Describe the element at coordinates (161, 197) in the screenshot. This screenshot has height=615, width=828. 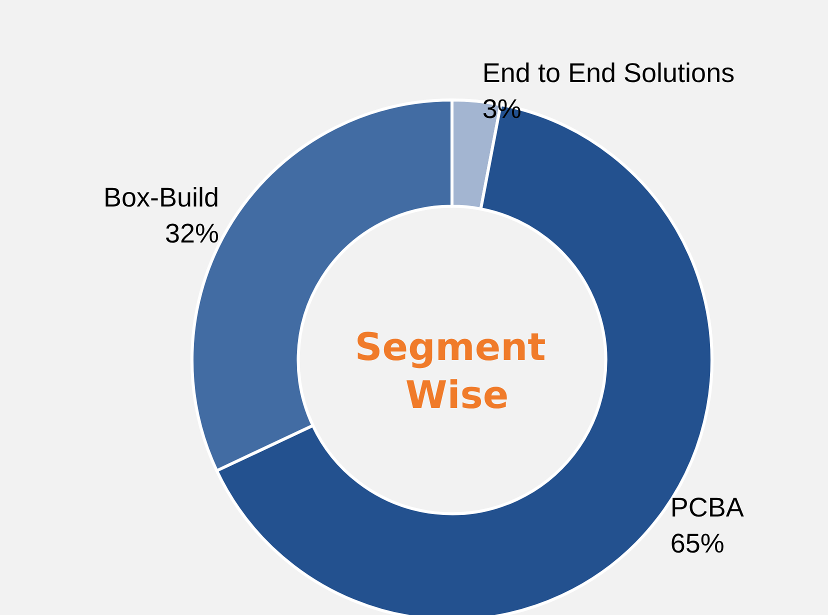
I see `slice-label: Box-Build` at that location.